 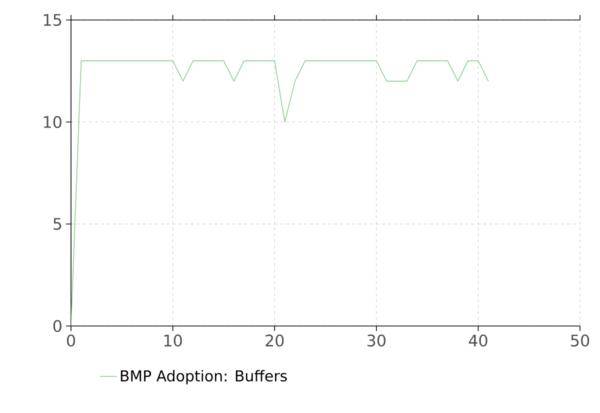 I want to click on y-tick-label: 5, so click(x=58, y=224).